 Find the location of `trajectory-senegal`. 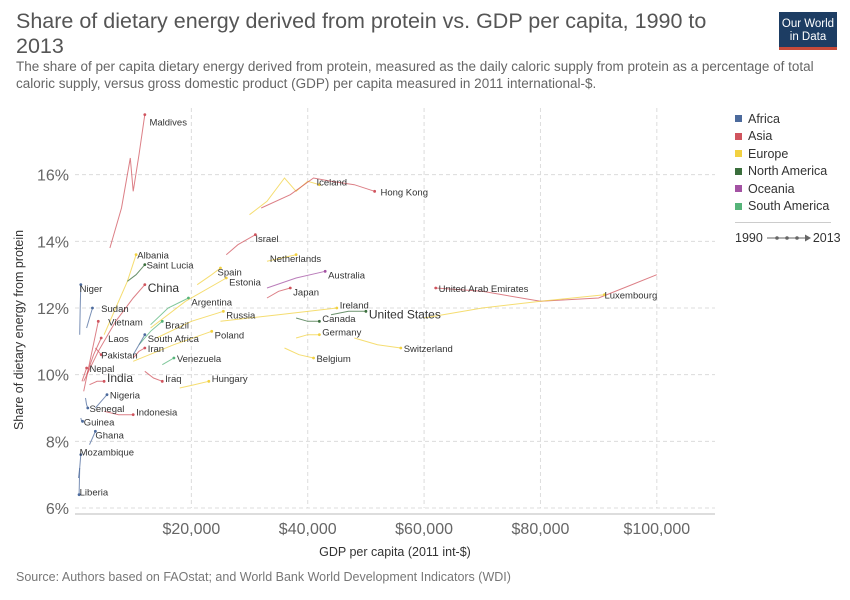

trajectory-senegal is located at coordinates (87, 403).